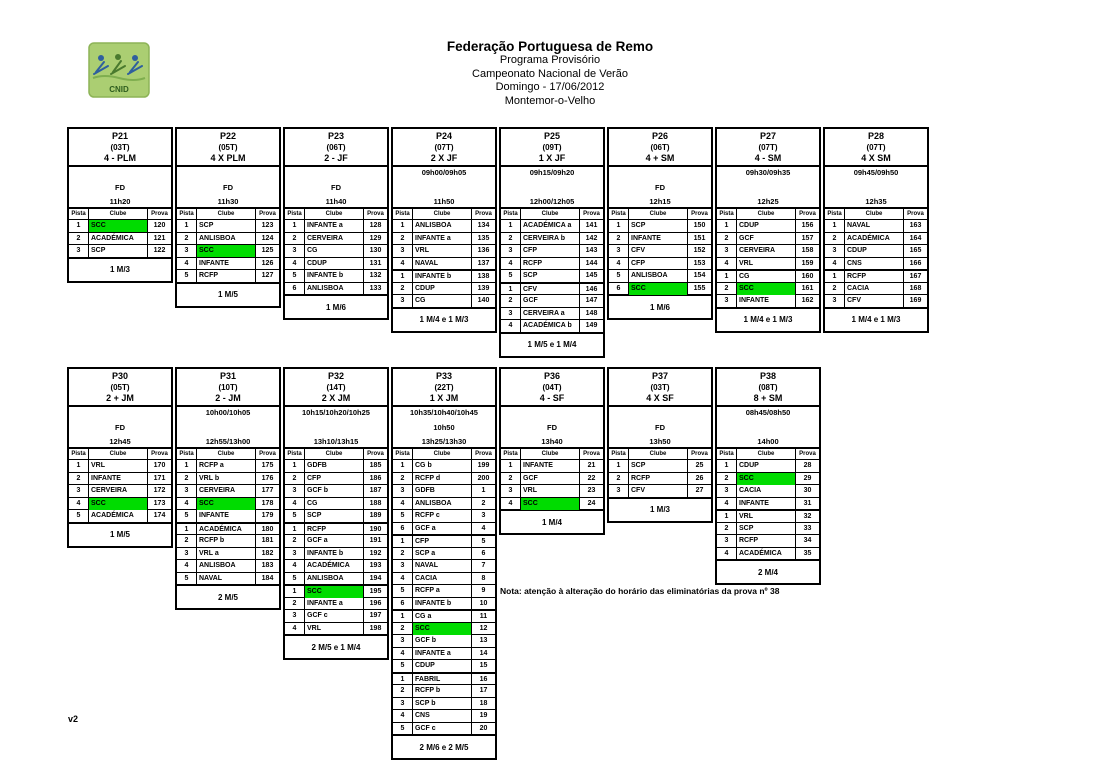  I want to click on club-cell: GCF a, so click(317, 540).